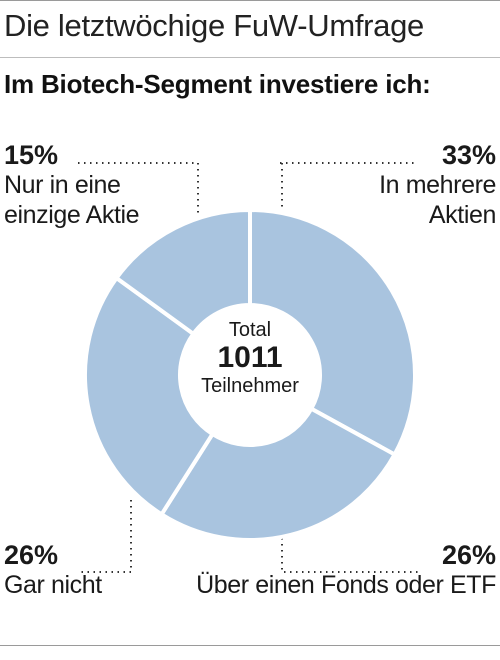  What do you see at coordinates (62, 185) in the screenshot?
I see `slice-text-3-line-1: Nur in eine` at bounding box center [62, 185].